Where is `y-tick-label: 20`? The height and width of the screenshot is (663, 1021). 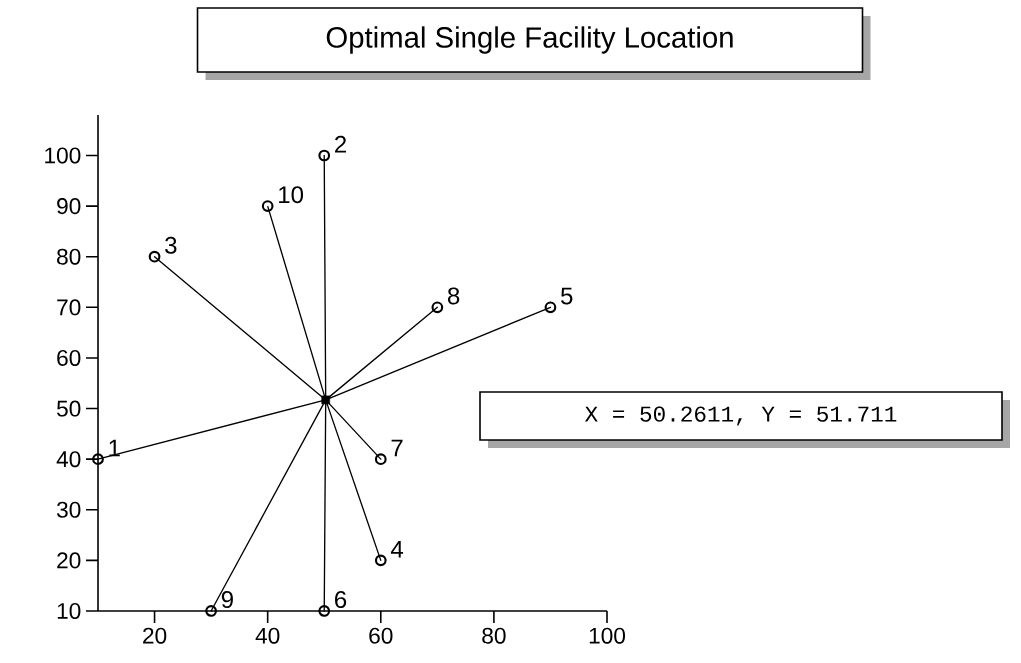 y-tick-label: 20 is located at coordinates (69, 560).